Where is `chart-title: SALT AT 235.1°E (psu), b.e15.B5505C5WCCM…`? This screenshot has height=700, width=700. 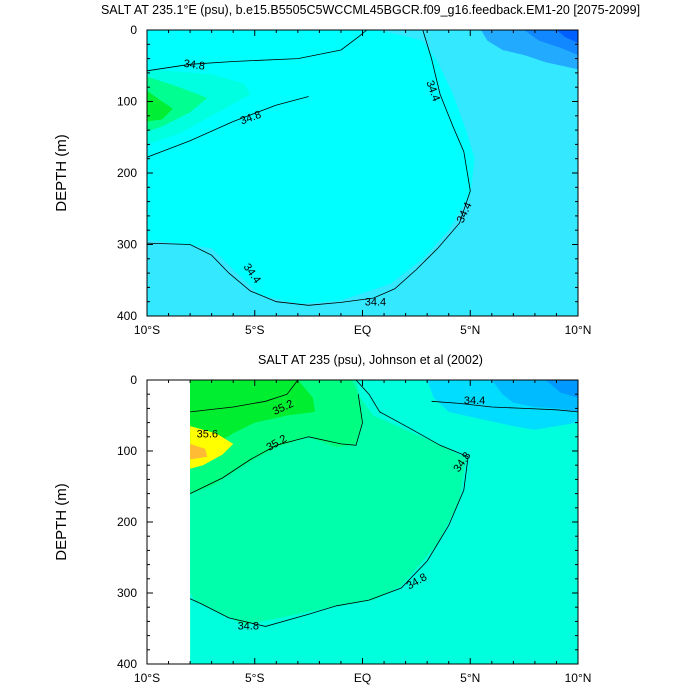 chart-title: SALT AT 235.1°E (psu), b.e15.B5505C5WCCM… is located at coordinates (370, 10).